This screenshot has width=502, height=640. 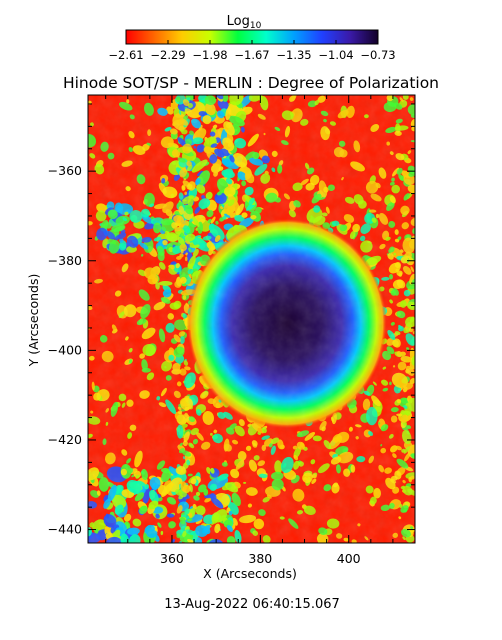 What do you see at coordinates (335, 55) in the screenshot?
I see `colorbar-tick-label: −1.04` at bounding box center [335, 55].